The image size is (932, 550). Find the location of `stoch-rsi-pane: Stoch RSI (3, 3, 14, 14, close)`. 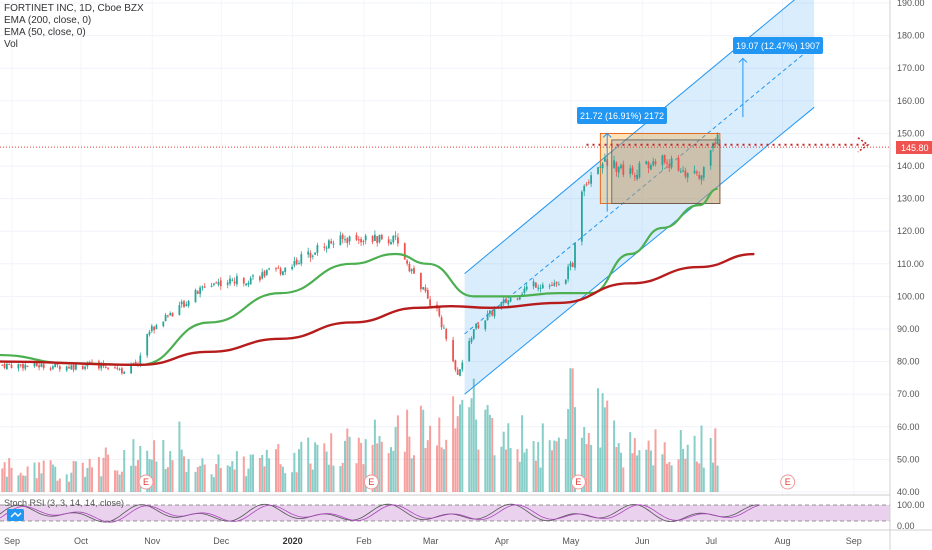

stoch-rsi-pane: Stoch RSI (3, 3, 14, 14, close) is located at coordinates (445, 519).